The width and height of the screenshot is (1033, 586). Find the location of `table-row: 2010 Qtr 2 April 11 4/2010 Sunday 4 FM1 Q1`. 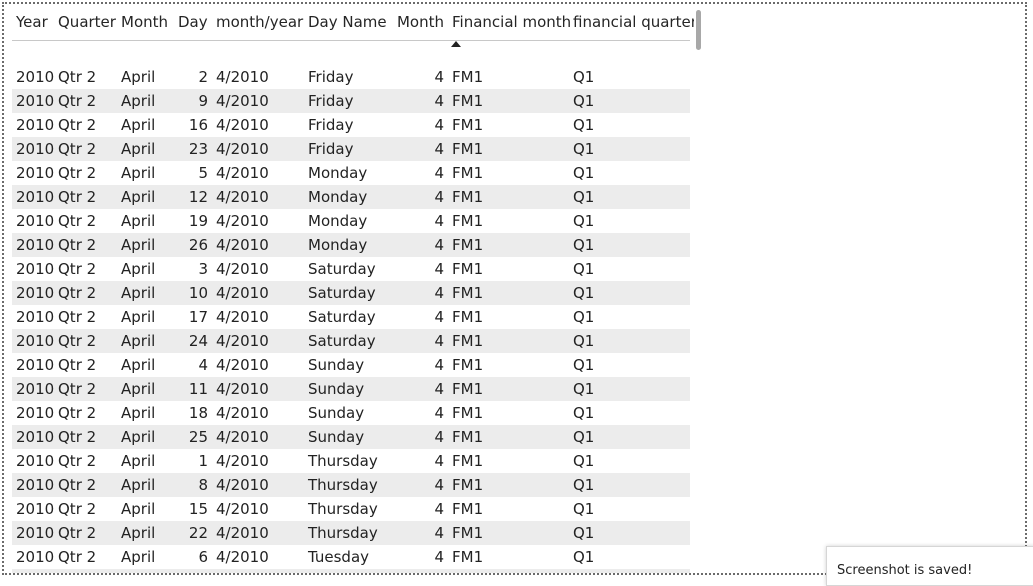

table-row: 2010 Qtr 2 April 11 4/2010 Sunday 4 FM1 Q1 is located at coordinates (351, 389).